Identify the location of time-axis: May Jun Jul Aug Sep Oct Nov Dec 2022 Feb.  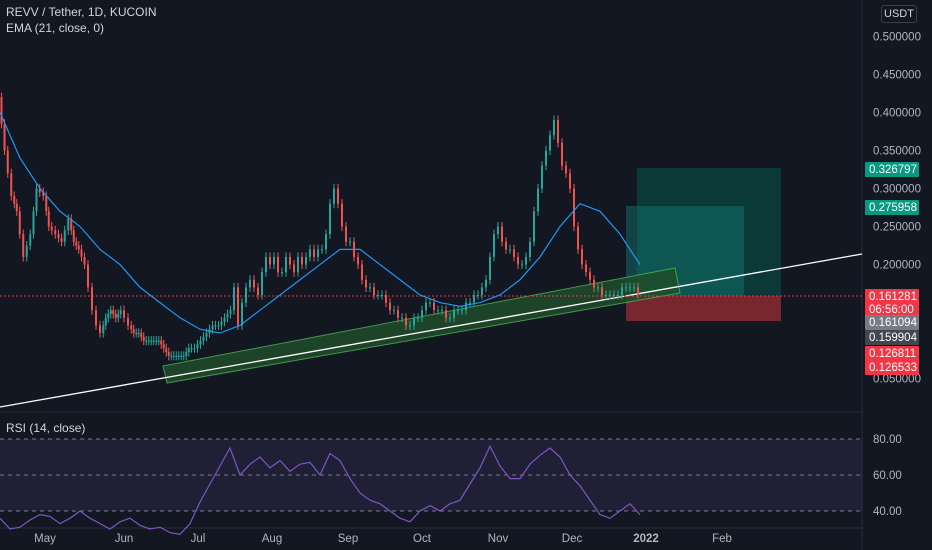
(383, 539).